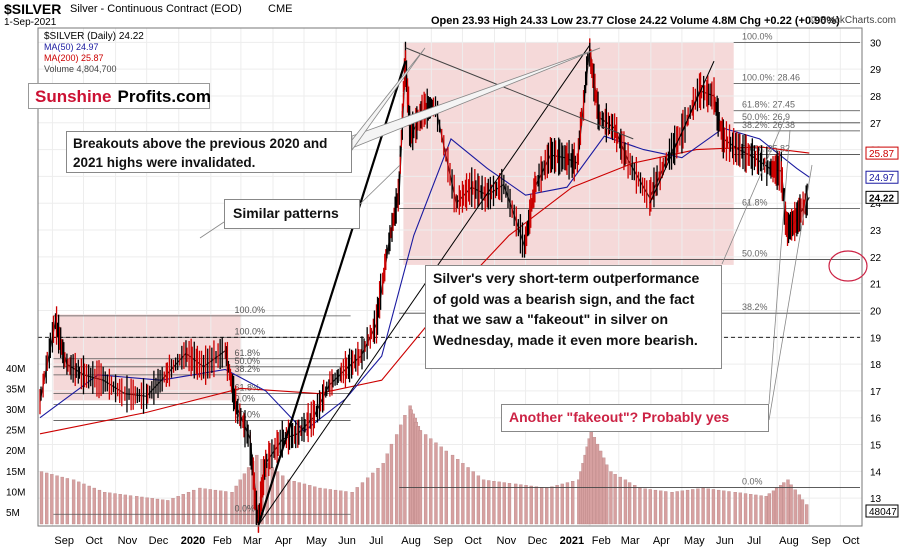 The image size is (900, 550). I want to click on y-tick-label: 27, so click(876, 124).